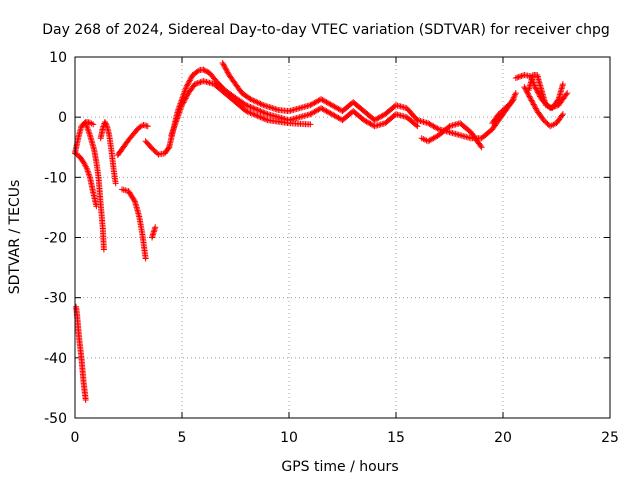 The image size is (640, 480). What do you see at coordinates (62, 118) in the screenshot?
I see `y-tick-label: 0` at bounding box center [62, 118].